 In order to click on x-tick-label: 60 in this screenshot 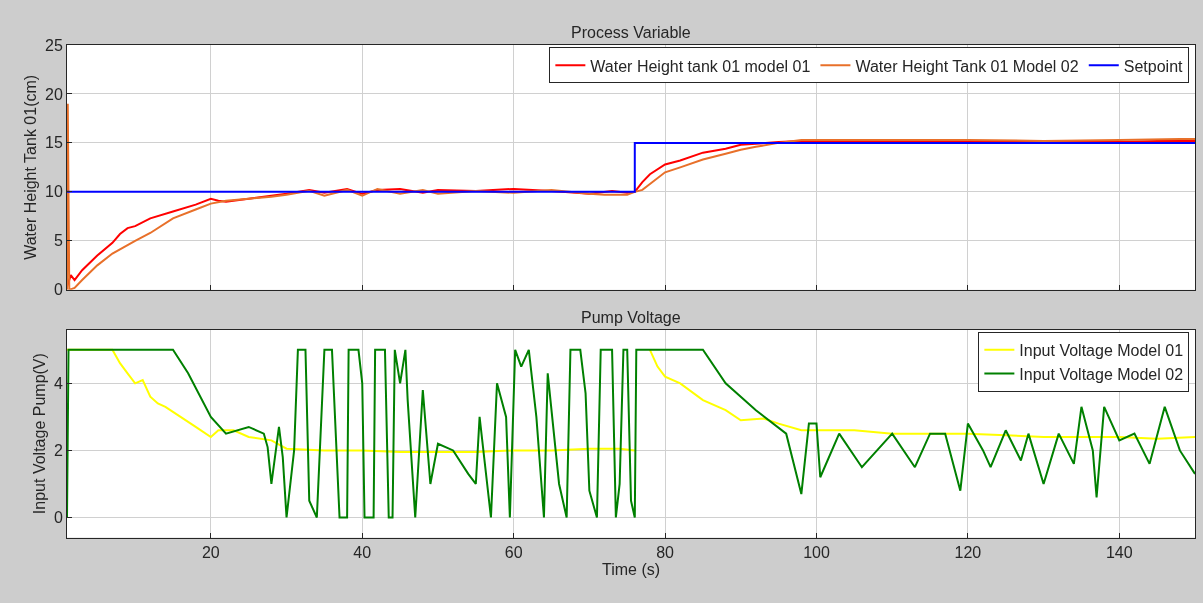, I will do `click(513, 552)`.